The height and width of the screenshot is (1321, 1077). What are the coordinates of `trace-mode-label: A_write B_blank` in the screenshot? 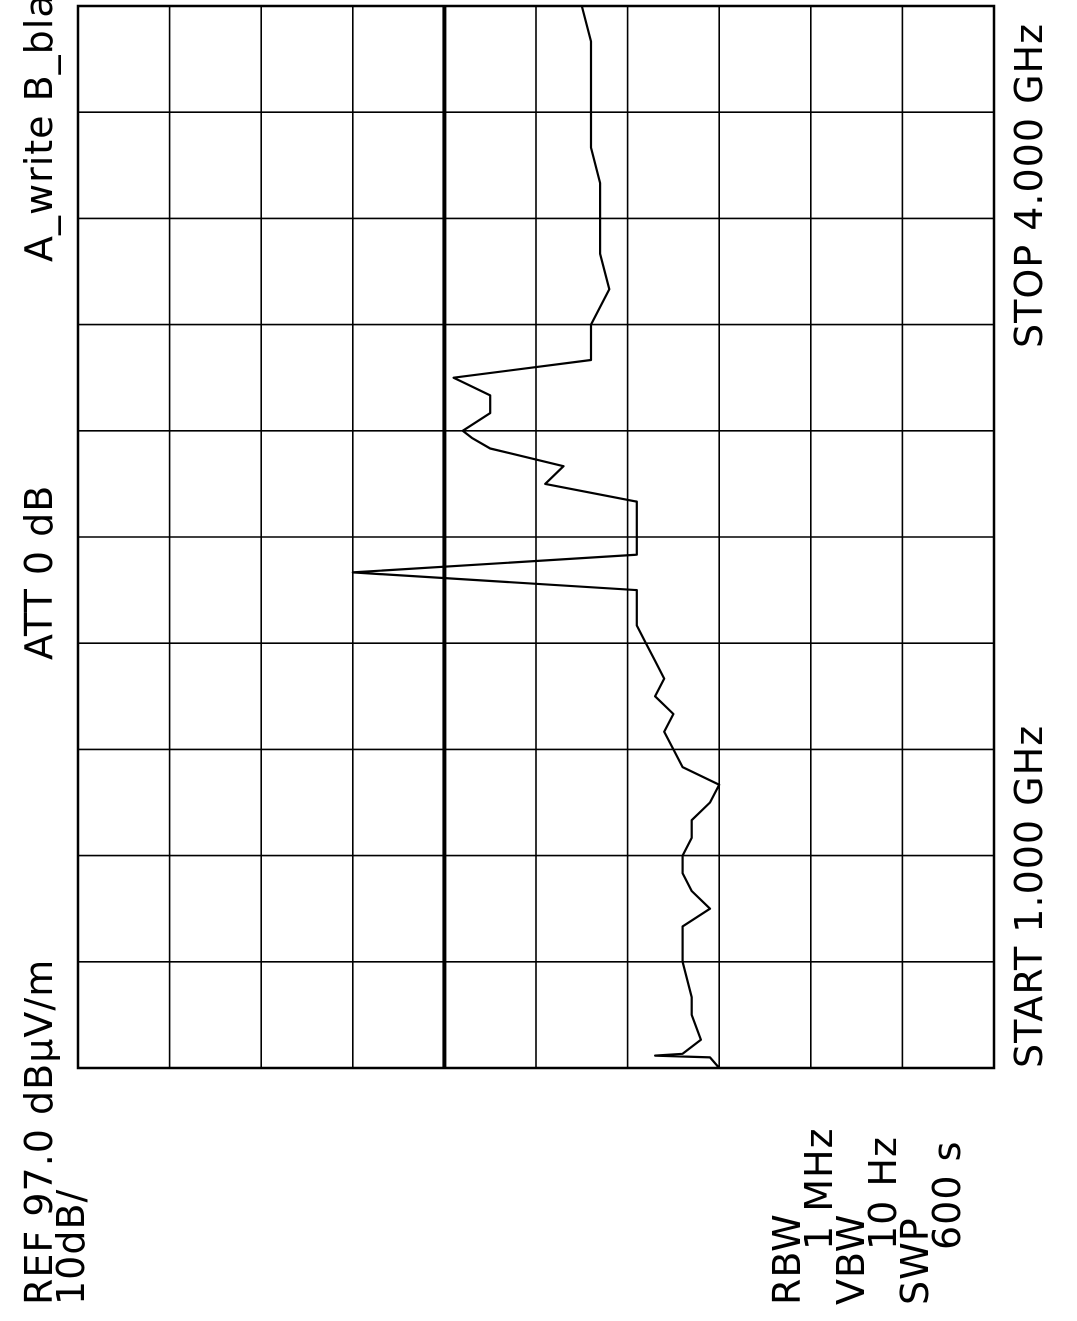 It's located at (39, 131).